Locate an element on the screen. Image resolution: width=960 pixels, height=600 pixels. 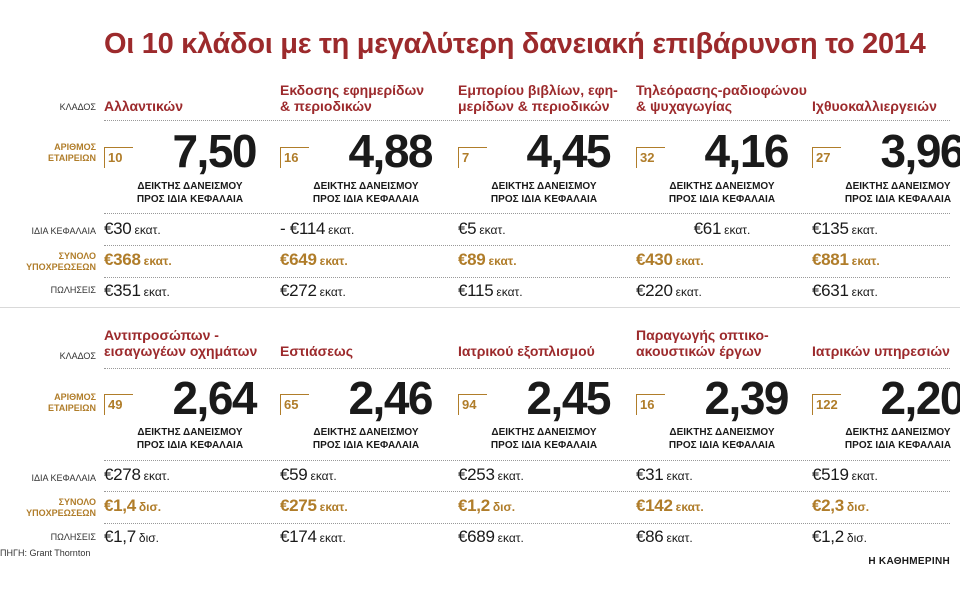
ratio-value: 2,20 is located at coordinates (920, 398).